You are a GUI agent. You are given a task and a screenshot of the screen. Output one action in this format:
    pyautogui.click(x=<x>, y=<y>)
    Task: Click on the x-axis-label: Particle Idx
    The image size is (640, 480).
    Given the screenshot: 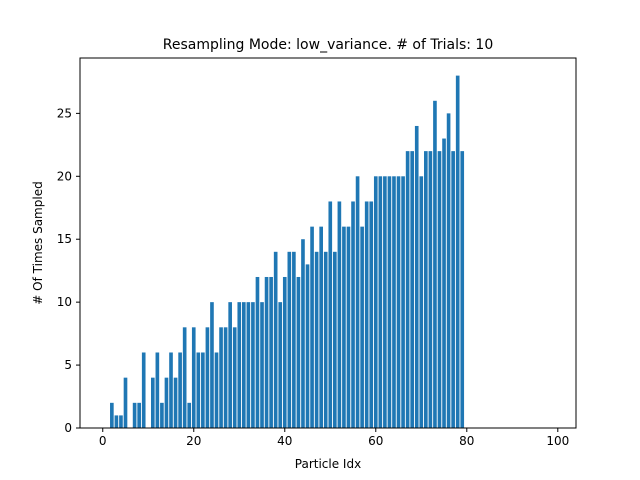 What is the action you would take?
    pyautogui.click(x=328, y=464)
    